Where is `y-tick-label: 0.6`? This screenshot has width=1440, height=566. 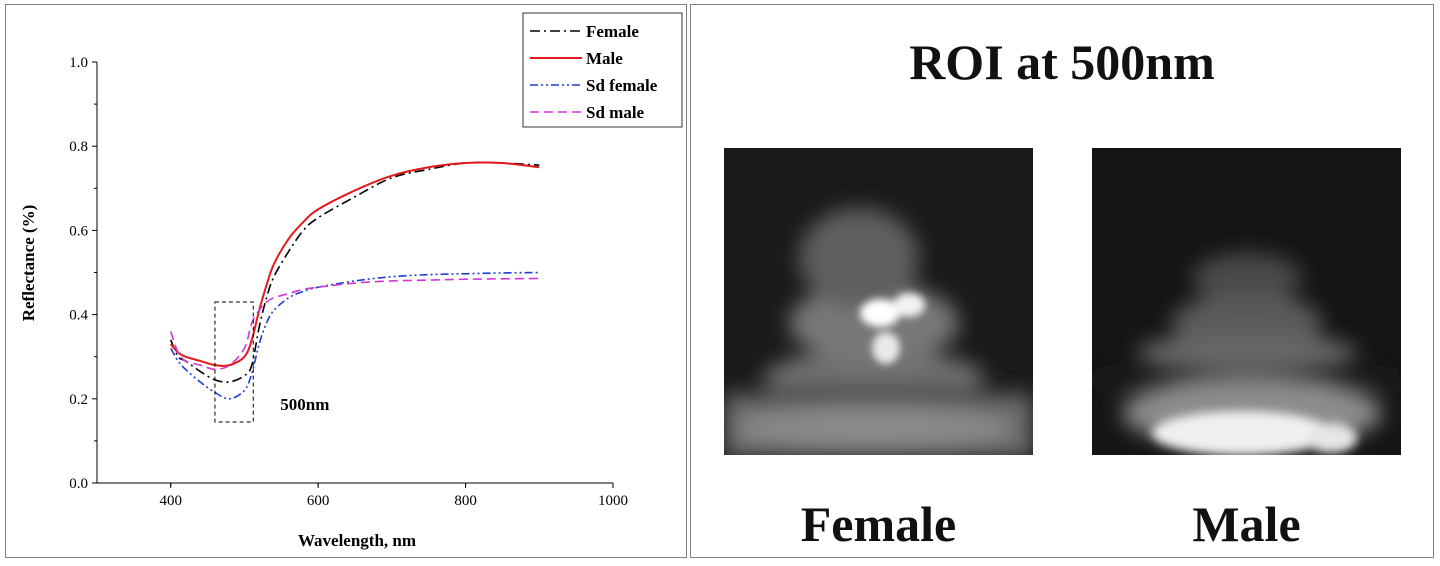 y-tick-label: 0.6 is located at coordinates (78, 231).